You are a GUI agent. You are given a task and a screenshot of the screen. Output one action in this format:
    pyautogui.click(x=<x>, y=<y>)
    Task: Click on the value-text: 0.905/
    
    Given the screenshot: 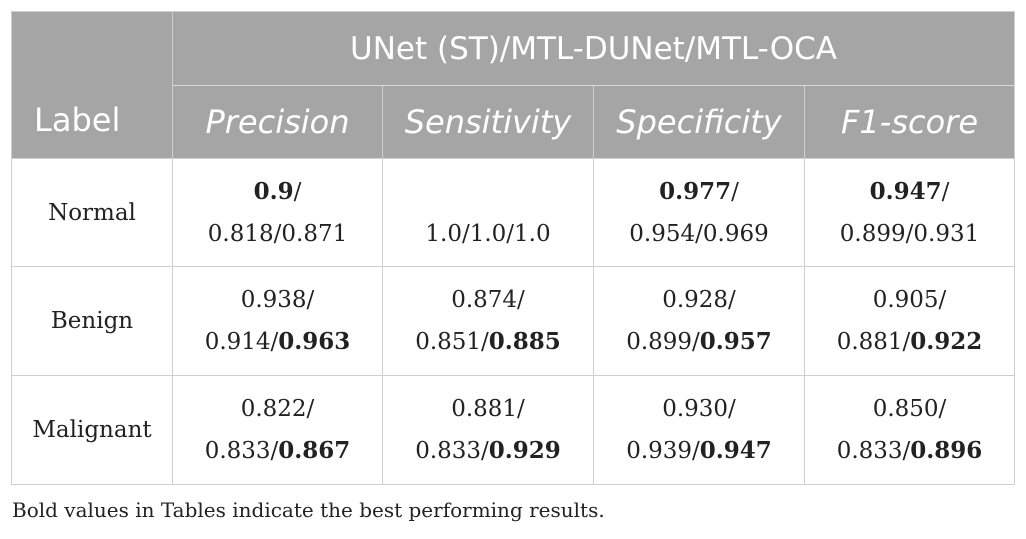 What is the action you would take?
    pyautogui.click(x=909, y=300)
    